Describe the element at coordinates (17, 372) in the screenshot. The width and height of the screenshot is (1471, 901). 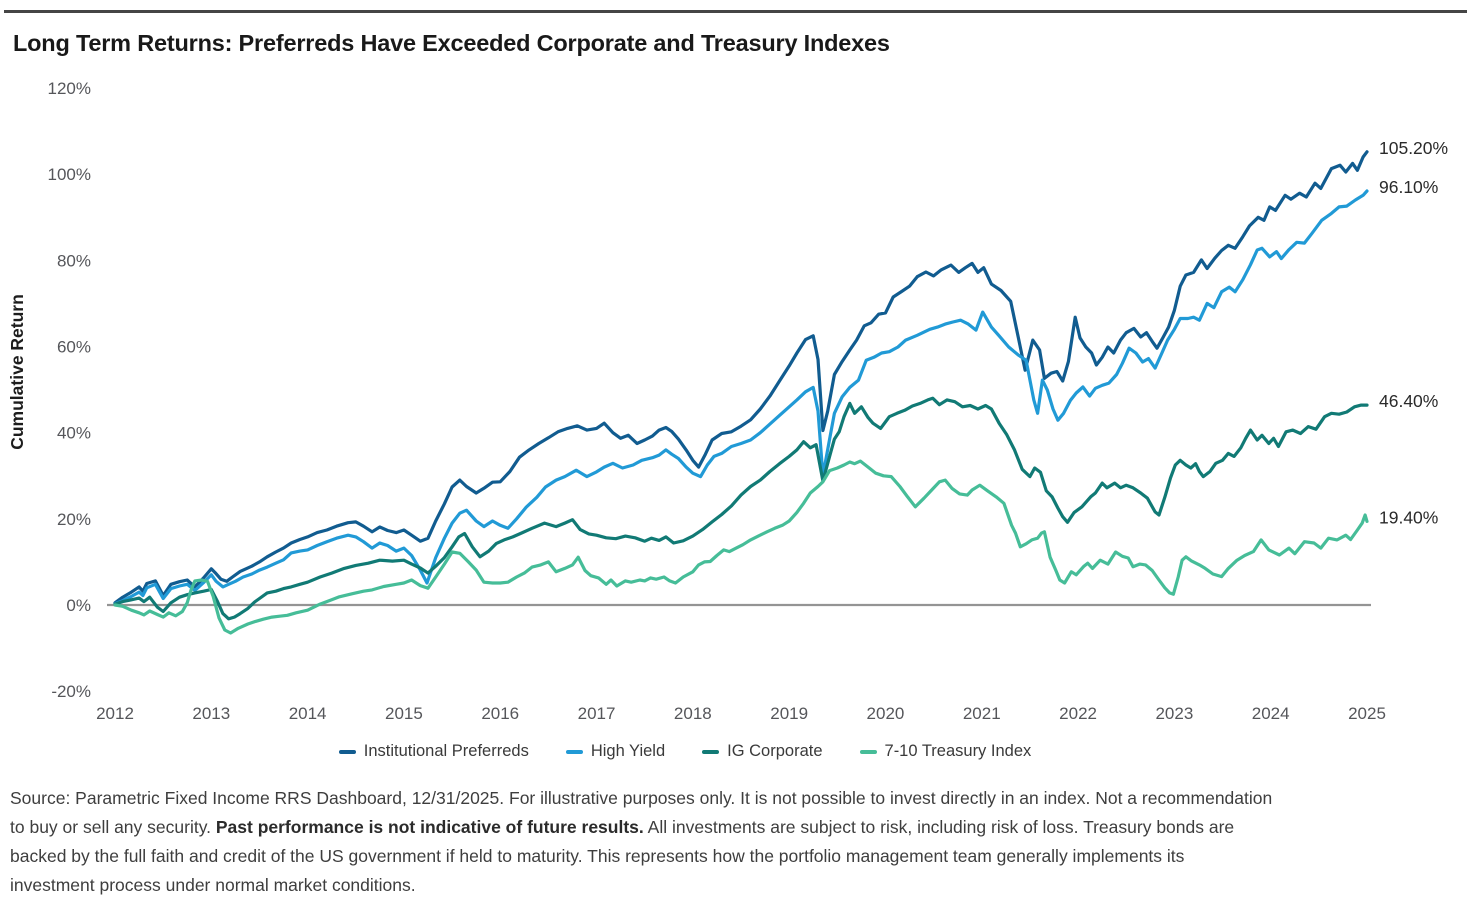
I see `y-axis-title: Cumulative Return` at that location.